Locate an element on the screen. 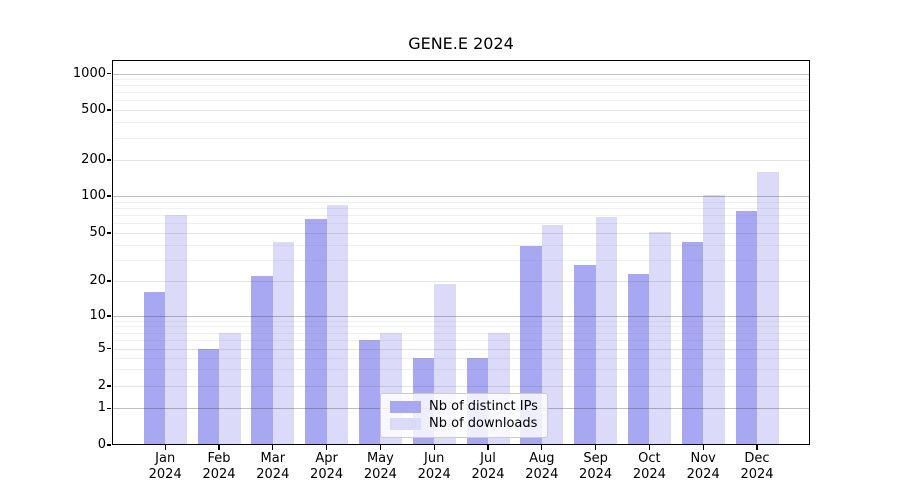 Image resolution: width=900 pixels, height=500 pixels. x-tick-label: May 2024 is located at coordinates (380, 466).